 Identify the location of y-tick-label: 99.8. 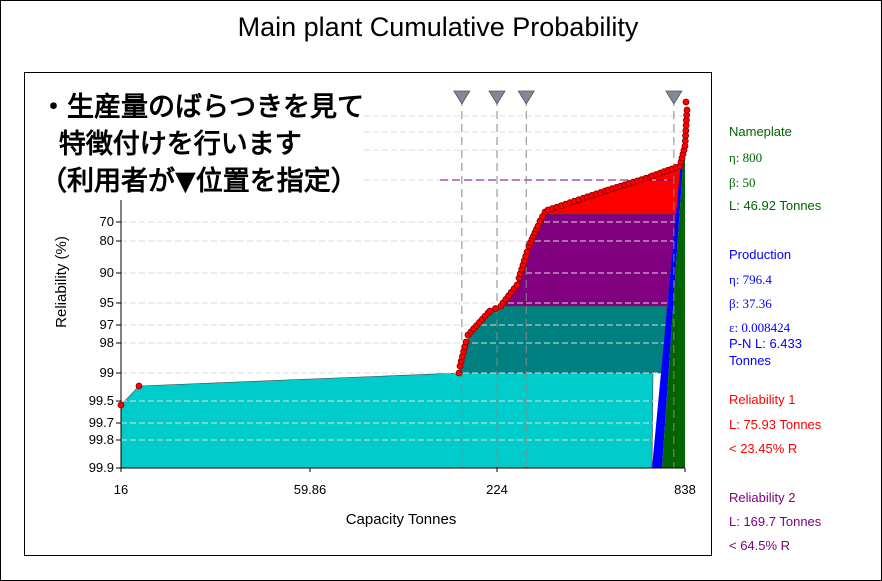
(101, 439).